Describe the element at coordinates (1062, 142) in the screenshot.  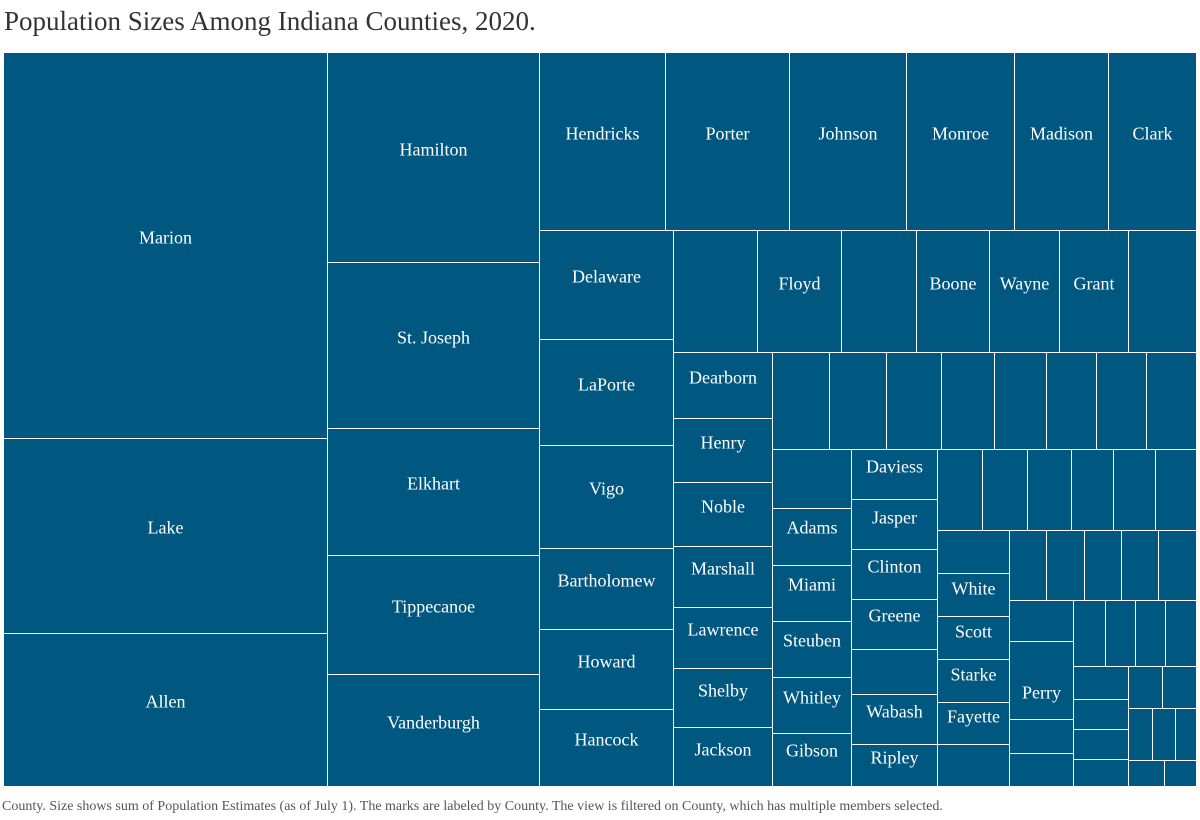
I see `treemap-cell-madison: Madison` at that location.